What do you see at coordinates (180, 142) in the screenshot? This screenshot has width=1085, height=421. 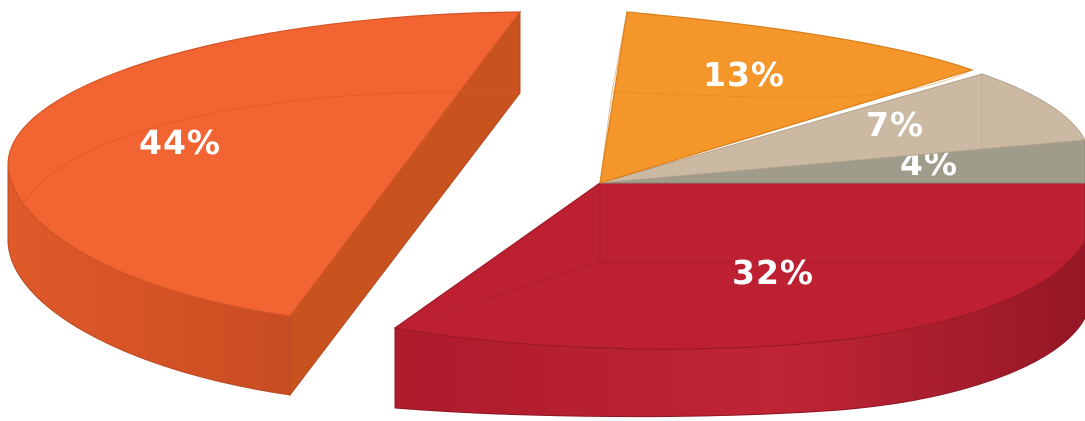 I see `slice-label-44: 44%` at bounding box center [180, 142].